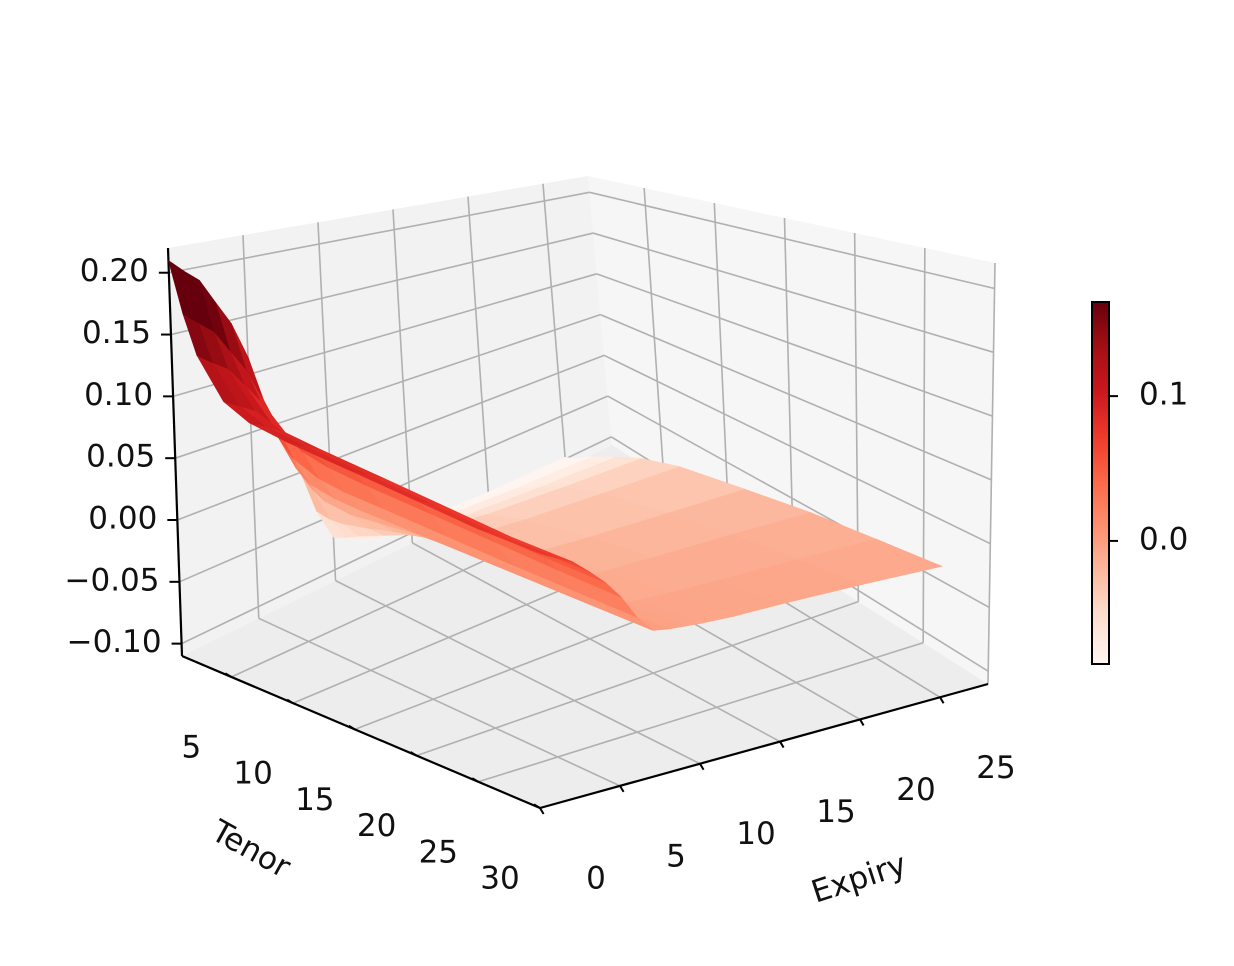 This screenshot has width=1234, height=966. I want to click on colorbar: 0.0 0.1, so click(1139, 483).